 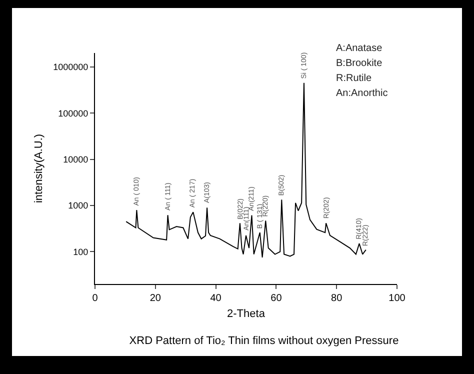 What do you see at coordinates (78, 205) in the screenshot?
I see `y-tick-label: 1000` at bounding box center [78, 205].